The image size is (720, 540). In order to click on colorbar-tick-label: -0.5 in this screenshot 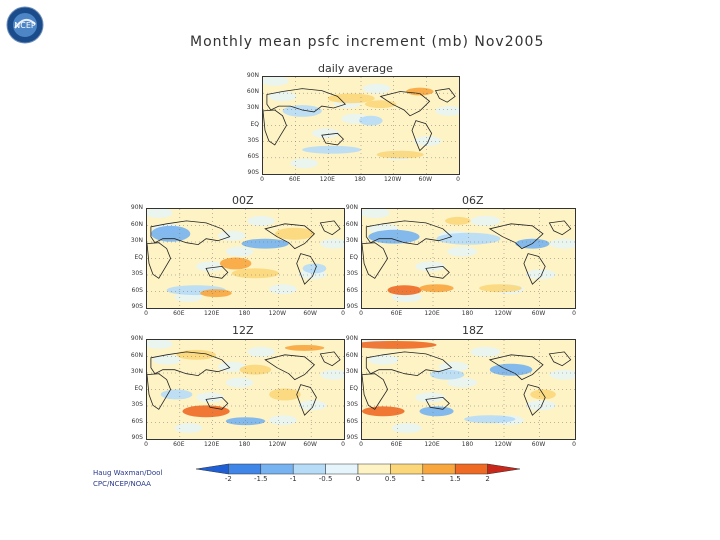, I will do `click(325, 479)`.